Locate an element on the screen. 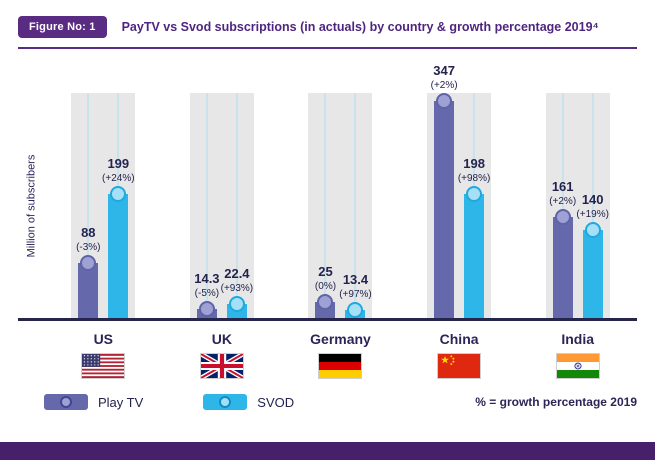 The height and width of the screenshot is (460, 655). header-divider is located at coordinates (327, 48).